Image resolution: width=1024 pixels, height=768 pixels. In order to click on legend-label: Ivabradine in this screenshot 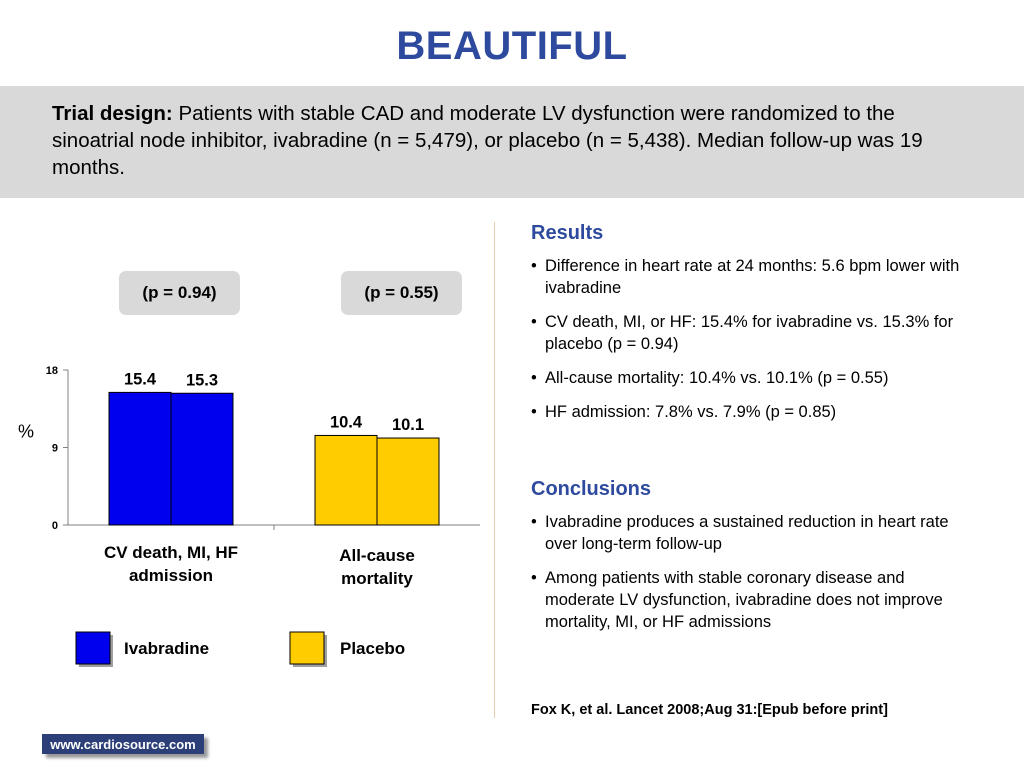, I will do `click(166, 648)`.